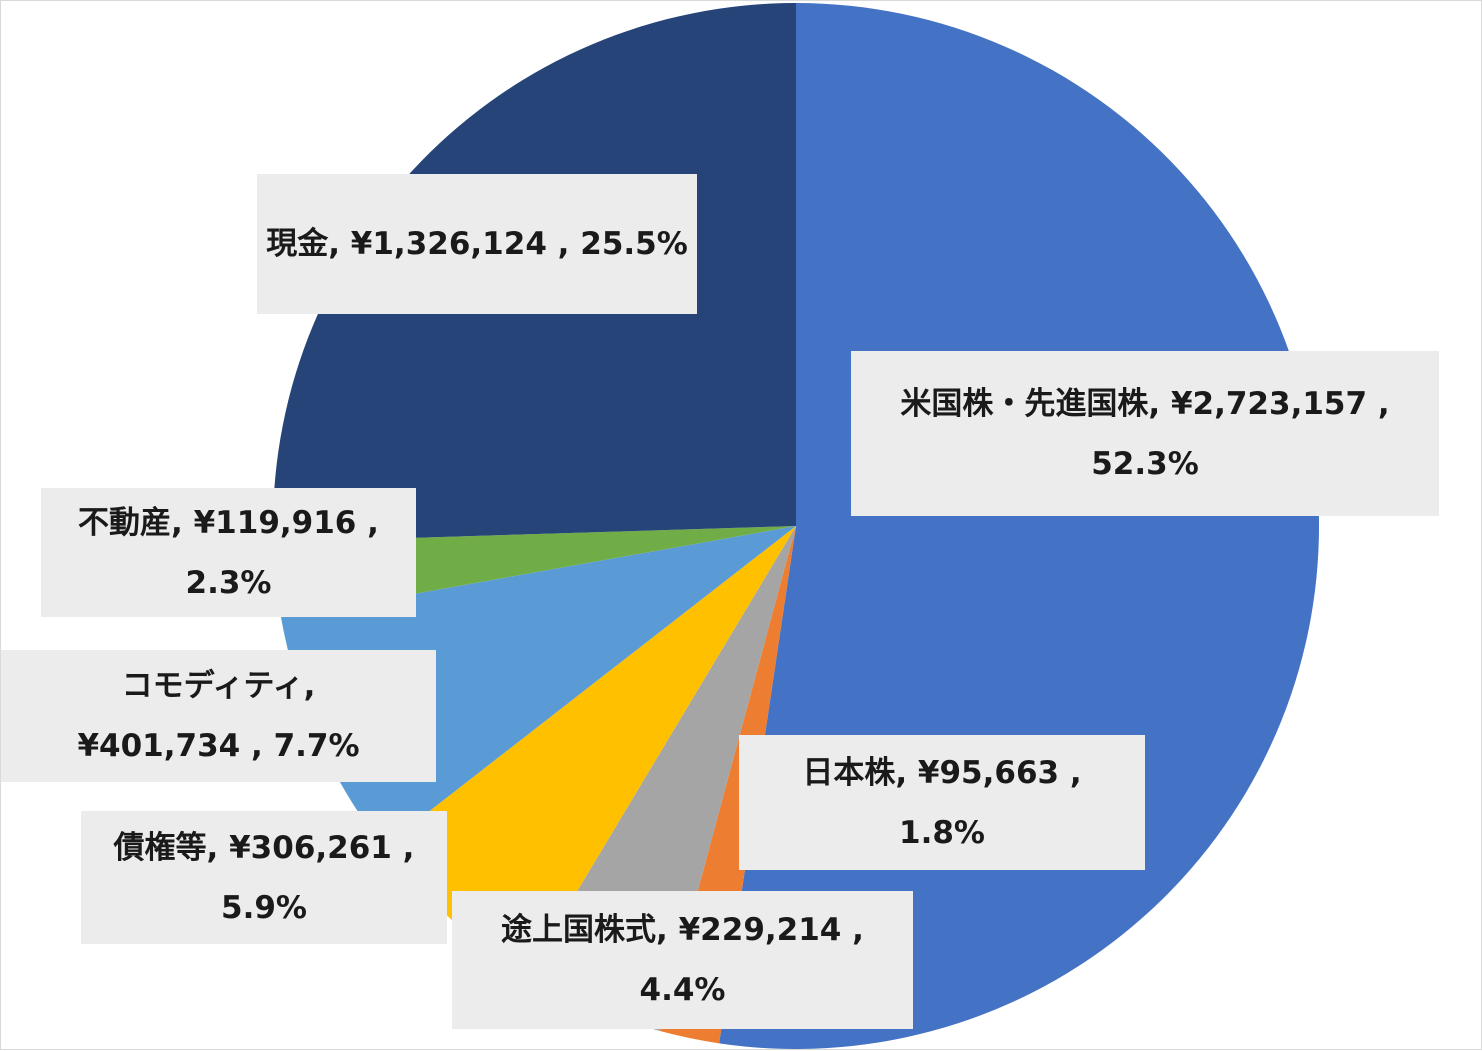 The width and height of the screenshot is (1482, 1051). I want to click on label-line: 米国株・先進国株, ¥2,723,157 ,, so click(1145, 403).